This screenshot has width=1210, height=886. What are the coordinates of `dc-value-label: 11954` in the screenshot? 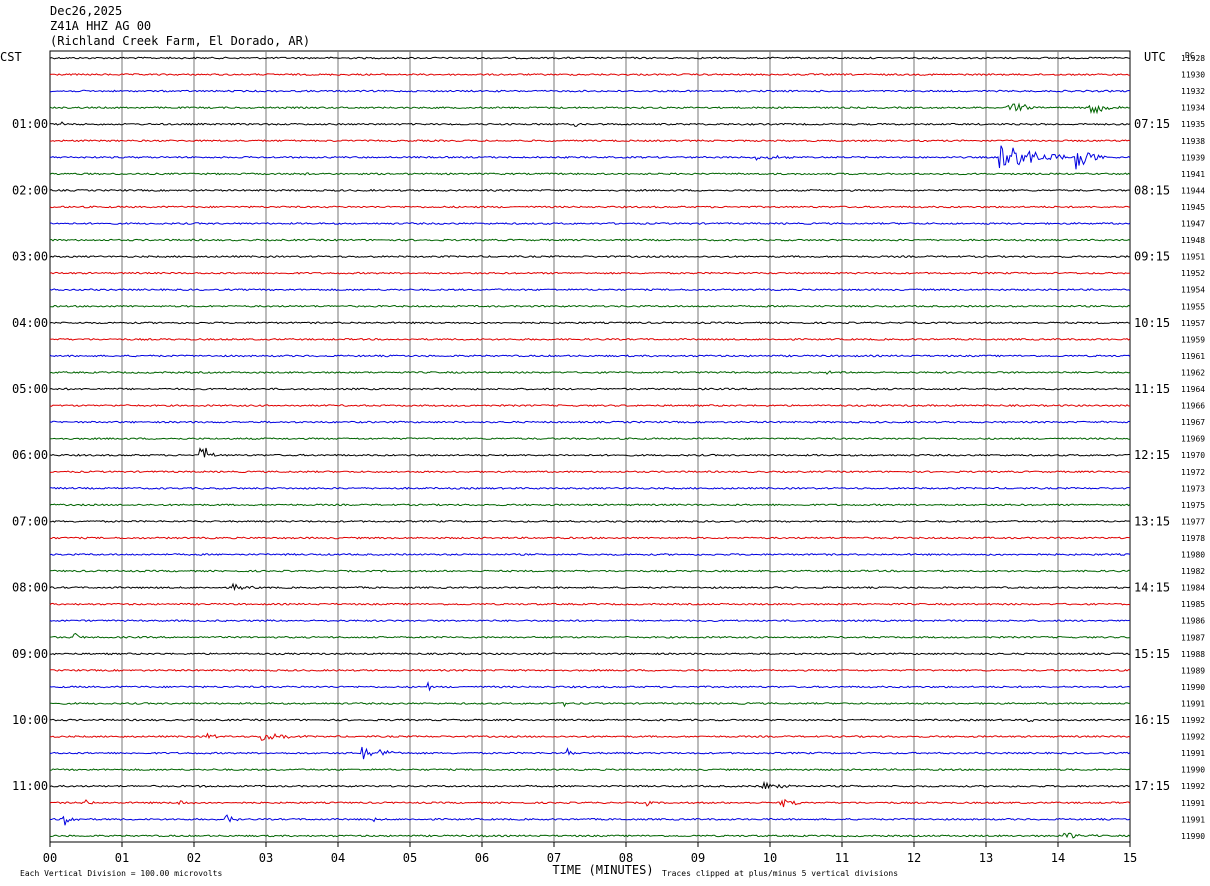 It's located at (1193, 290).